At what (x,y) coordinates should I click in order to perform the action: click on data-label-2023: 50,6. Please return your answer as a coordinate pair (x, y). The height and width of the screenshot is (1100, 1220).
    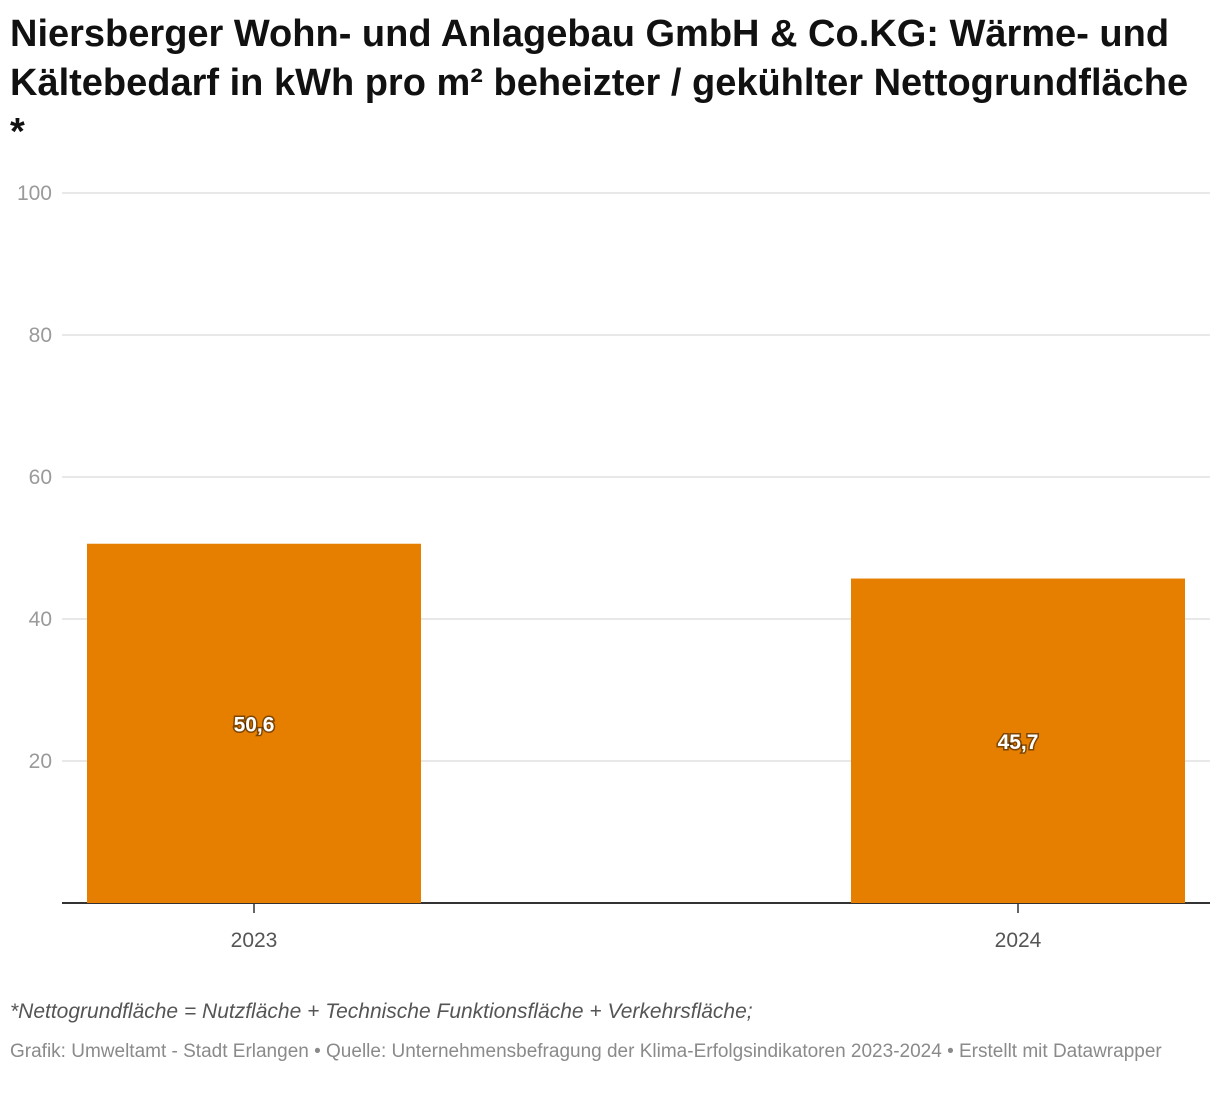
    Looking at the image, I should click on (254, 724).